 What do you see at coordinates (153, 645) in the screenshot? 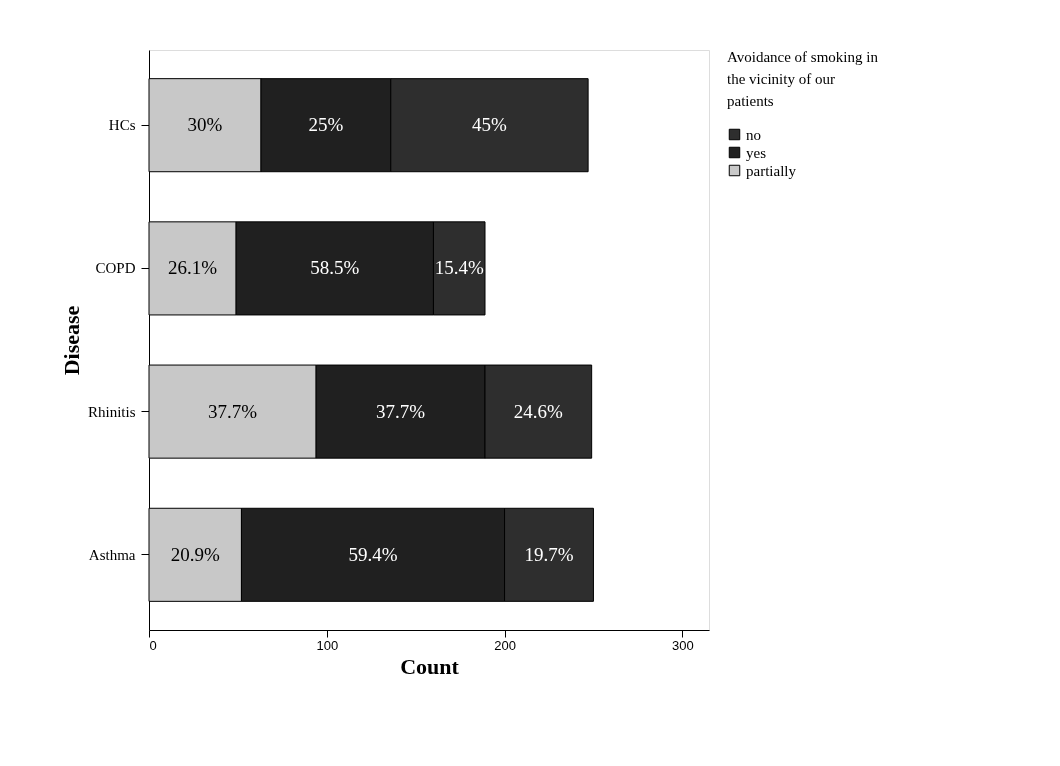
I see `x-tick-label: 0` at bounding box center [153, 645].